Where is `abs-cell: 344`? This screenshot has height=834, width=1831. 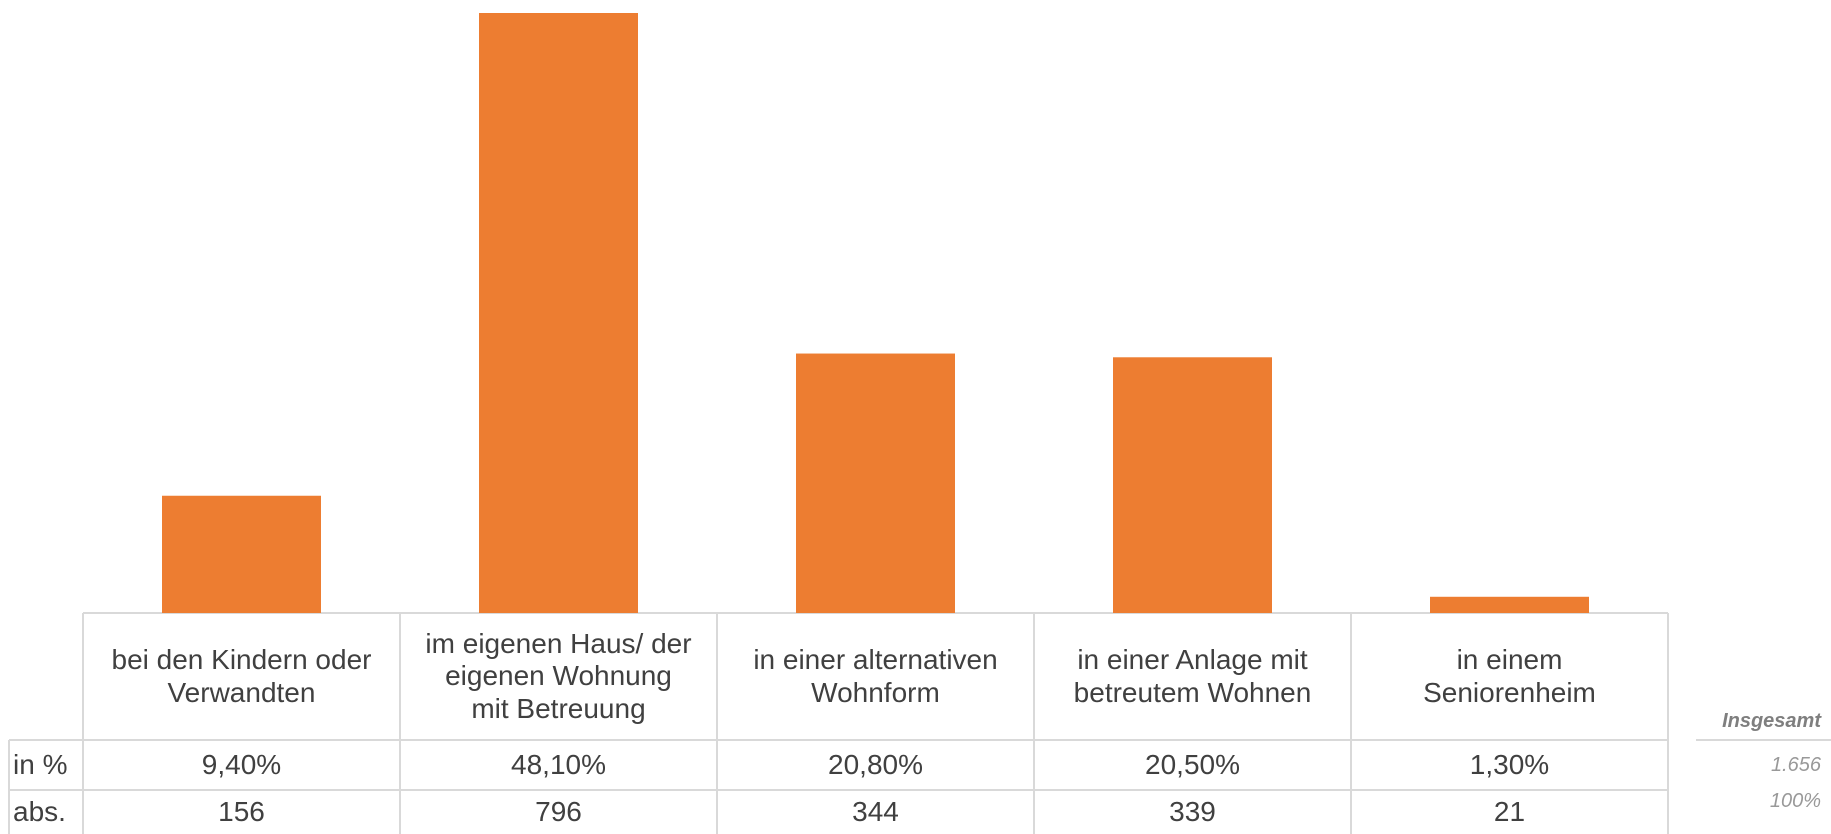 abs-cell: 344 is located at coordinates (875, 811).